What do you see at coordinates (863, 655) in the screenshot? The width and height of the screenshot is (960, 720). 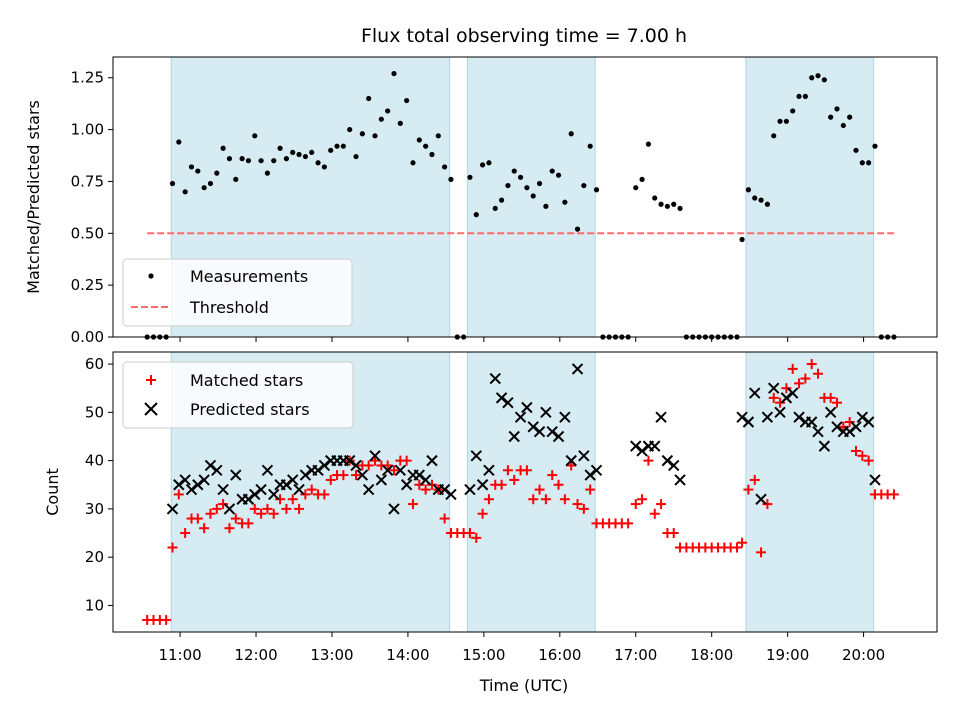 I see `x-tick-label: 20:00` at bounding box center [863, 655].